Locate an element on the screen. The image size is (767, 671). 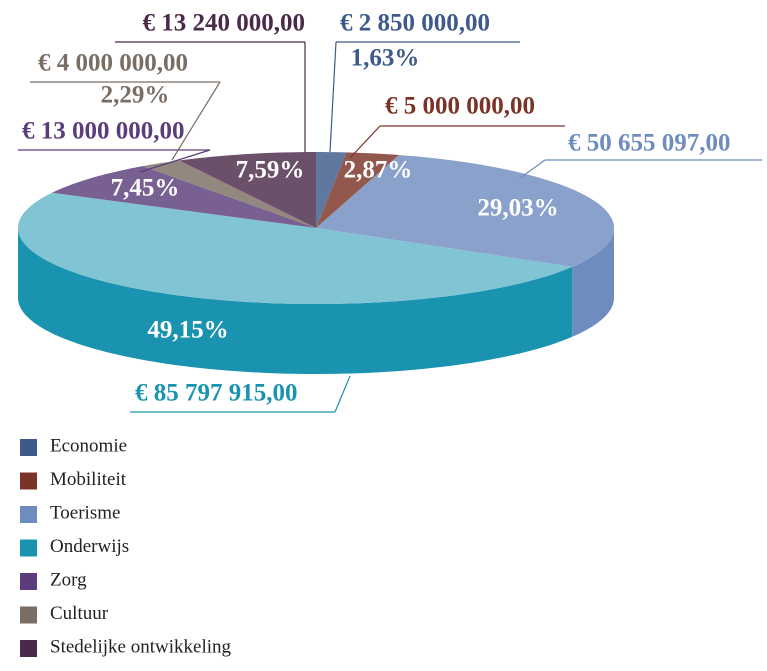
percent-label: 2,29% is located at coordinates (135, 95).